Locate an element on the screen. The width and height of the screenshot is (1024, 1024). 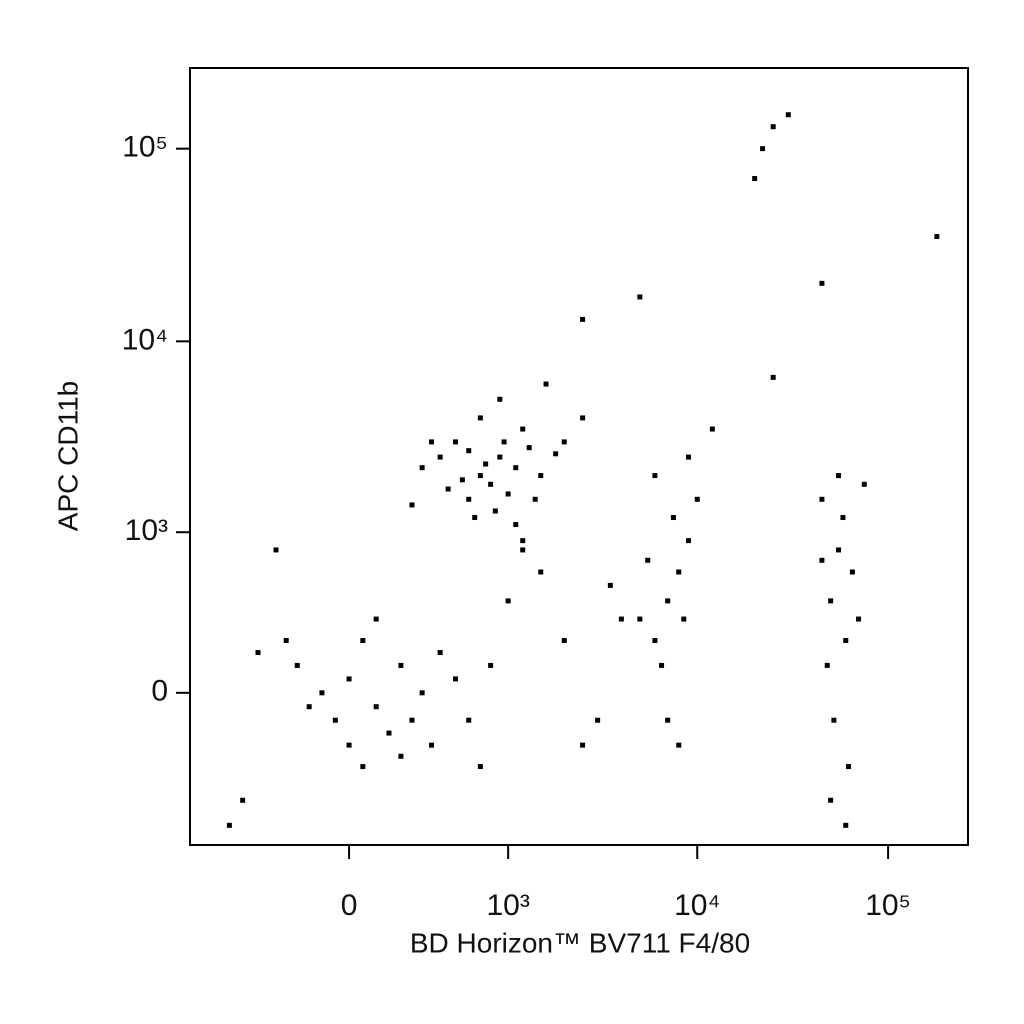
y-tick-label: 10⁵ is located at coordinates (145, 147).